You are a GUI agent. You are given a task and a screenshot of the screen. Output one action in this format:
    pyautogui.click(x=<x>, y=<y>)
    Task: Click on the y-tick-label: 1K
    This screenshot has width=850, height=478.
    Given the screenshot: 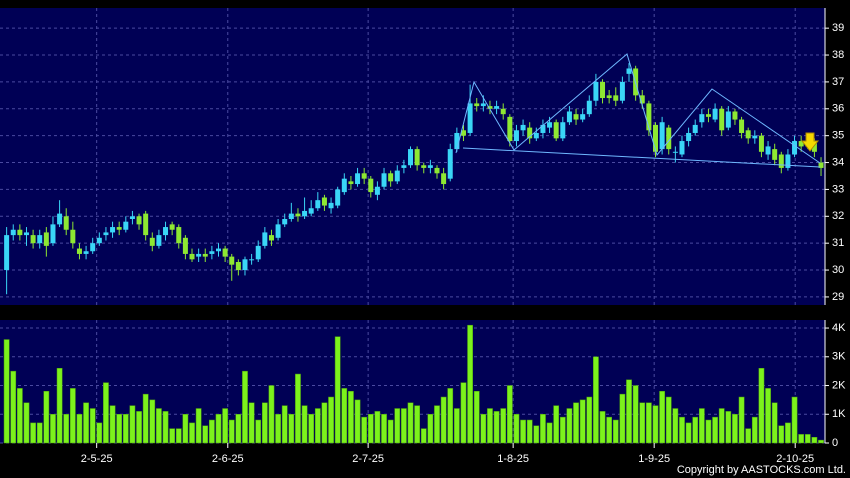 What is the action you would take?
    pyautogui.click(x=839, y=414)
    